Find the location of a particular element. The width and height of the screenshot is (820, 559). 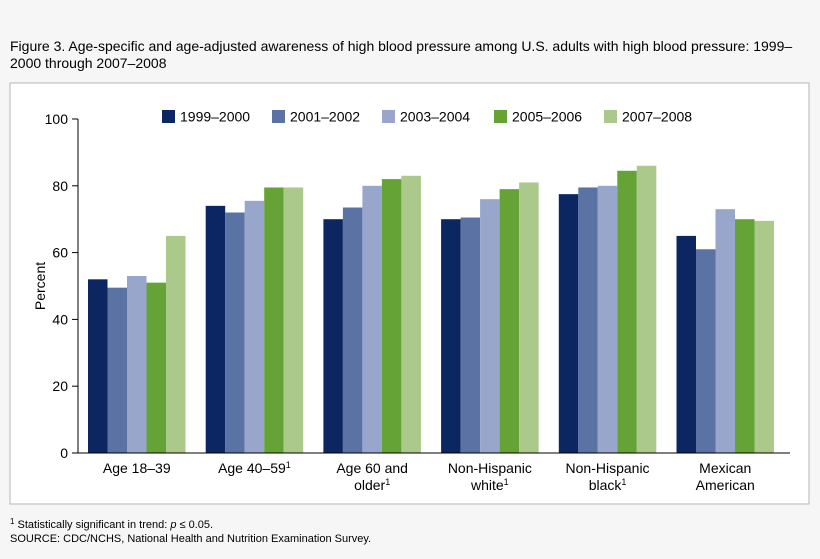

x-tick-label: Non-Hispanic white1 is located at coordinates (490, 476).